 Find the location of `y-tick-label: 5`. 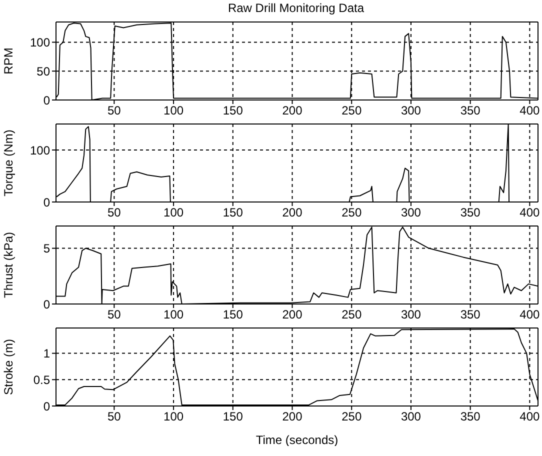

y-tick-label: 5 is located at coordinates (46, 249).